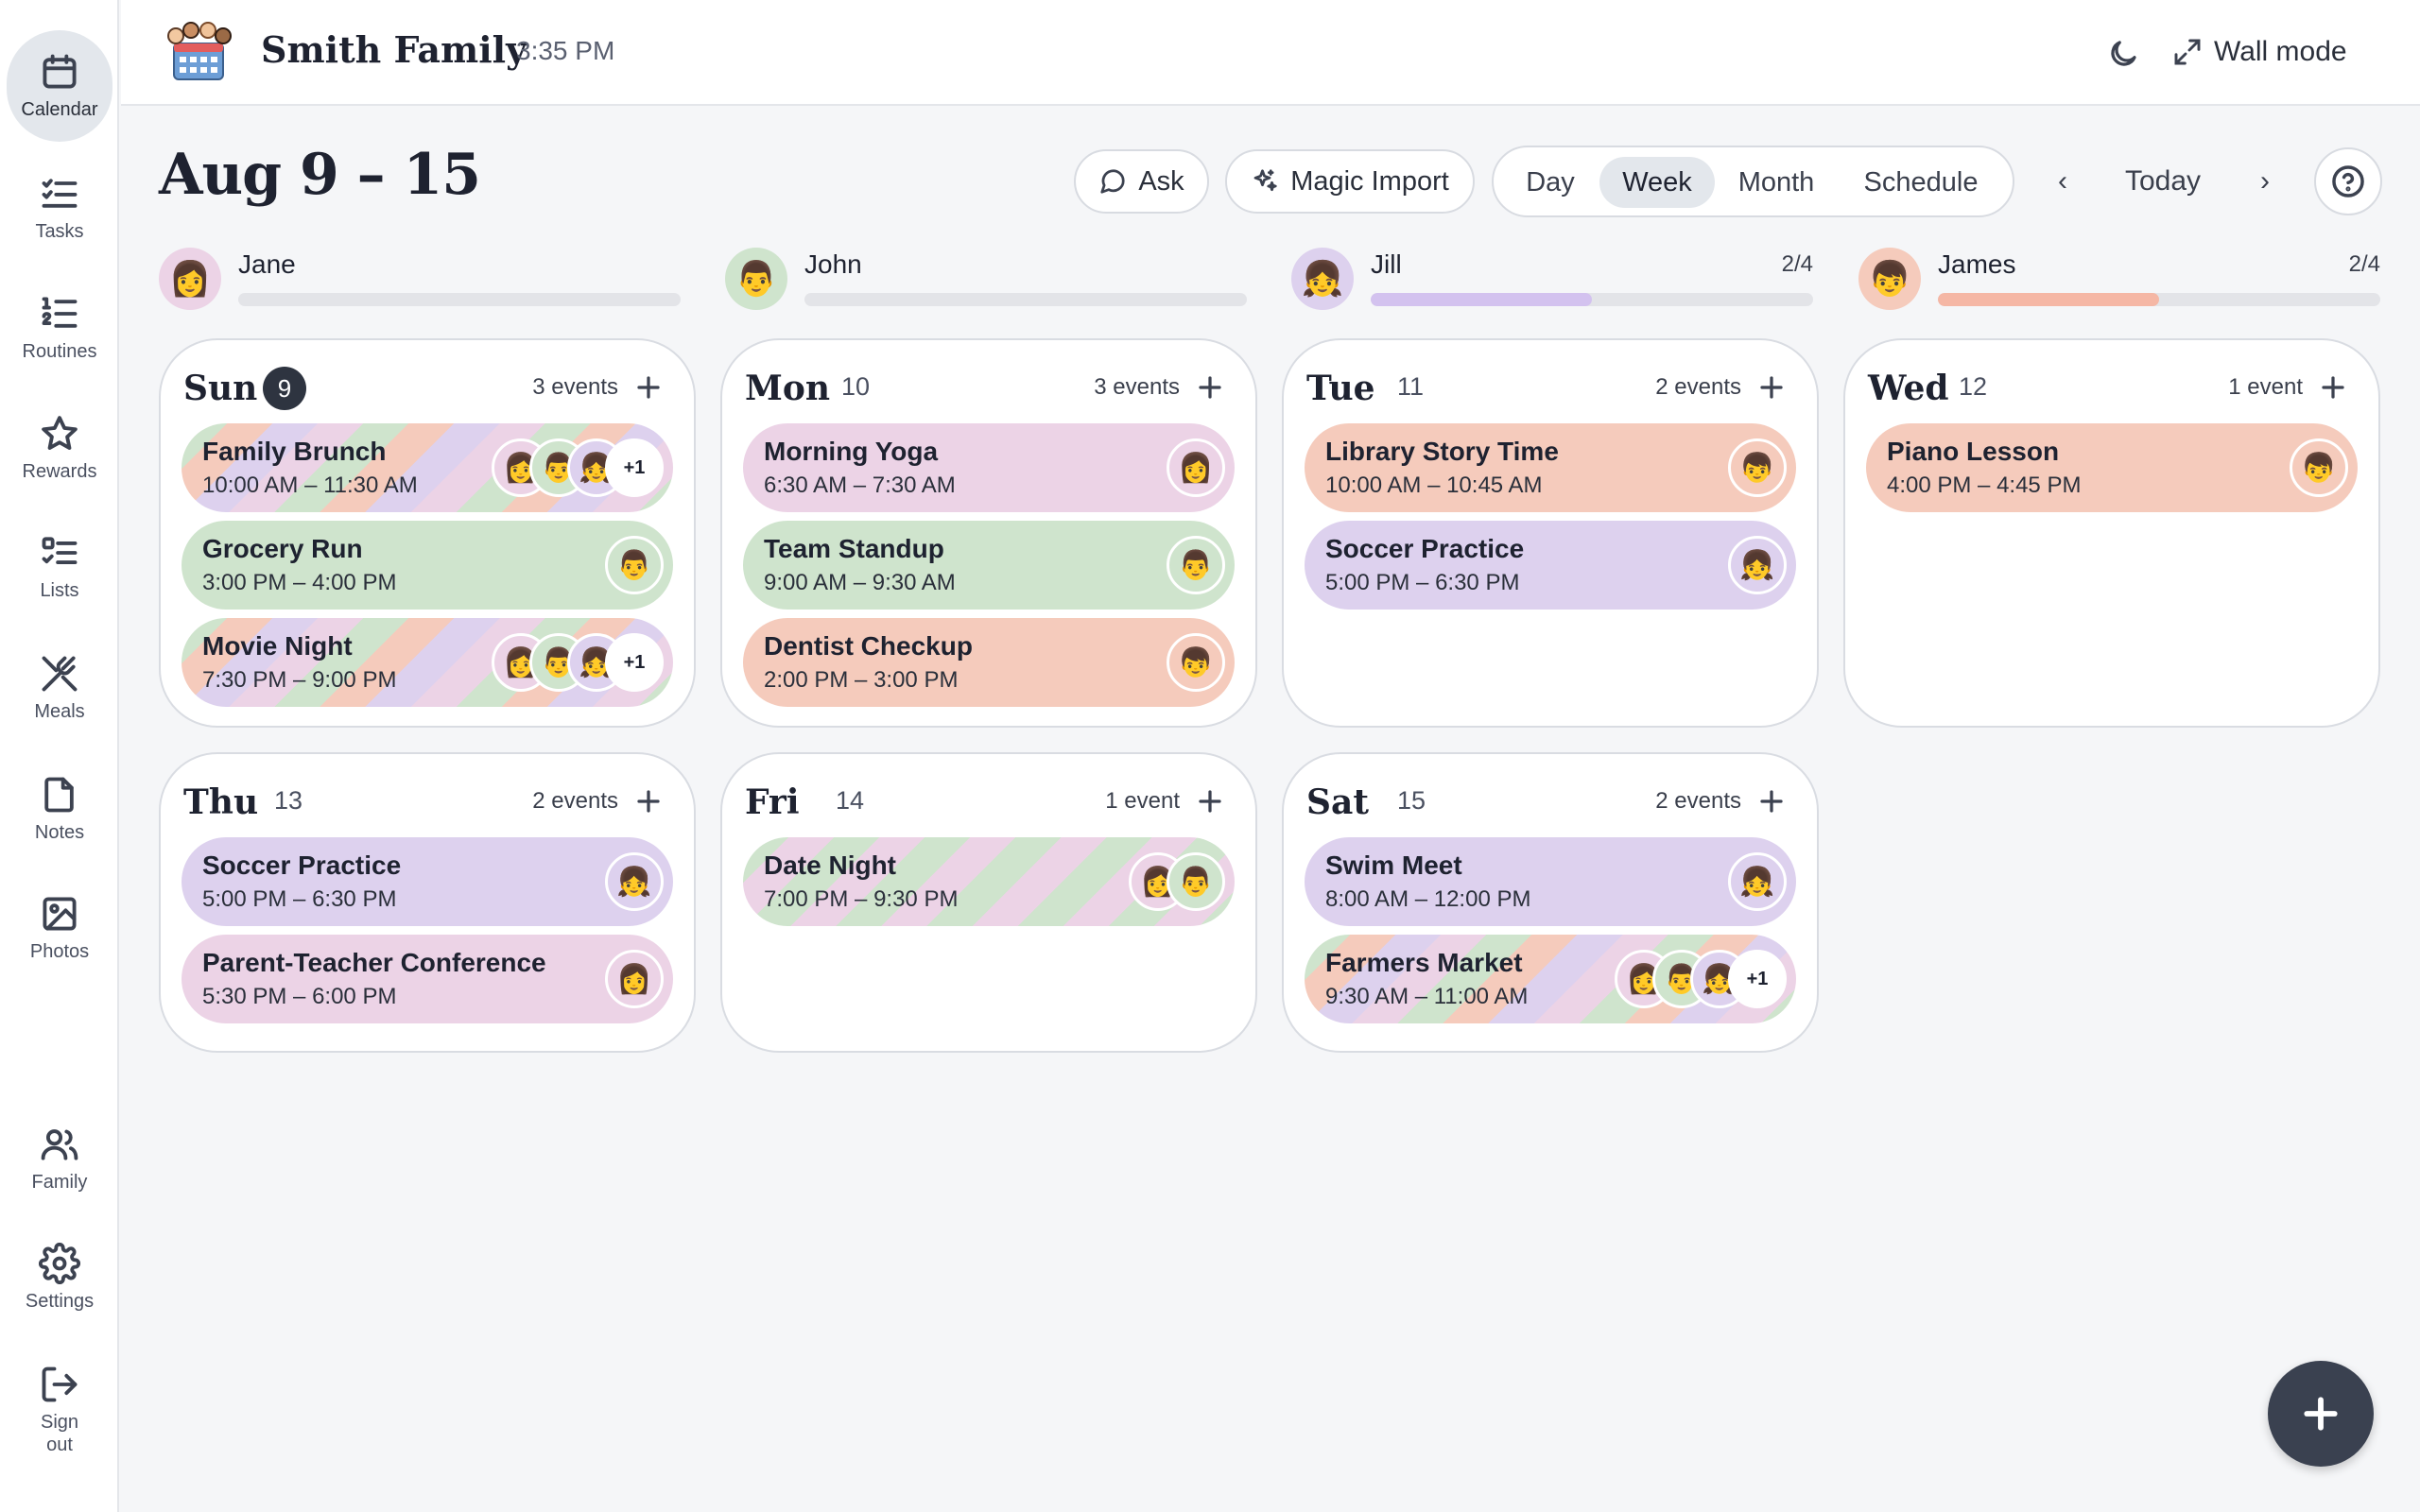  I want to click on view-week: Week, so click(1657, 182).